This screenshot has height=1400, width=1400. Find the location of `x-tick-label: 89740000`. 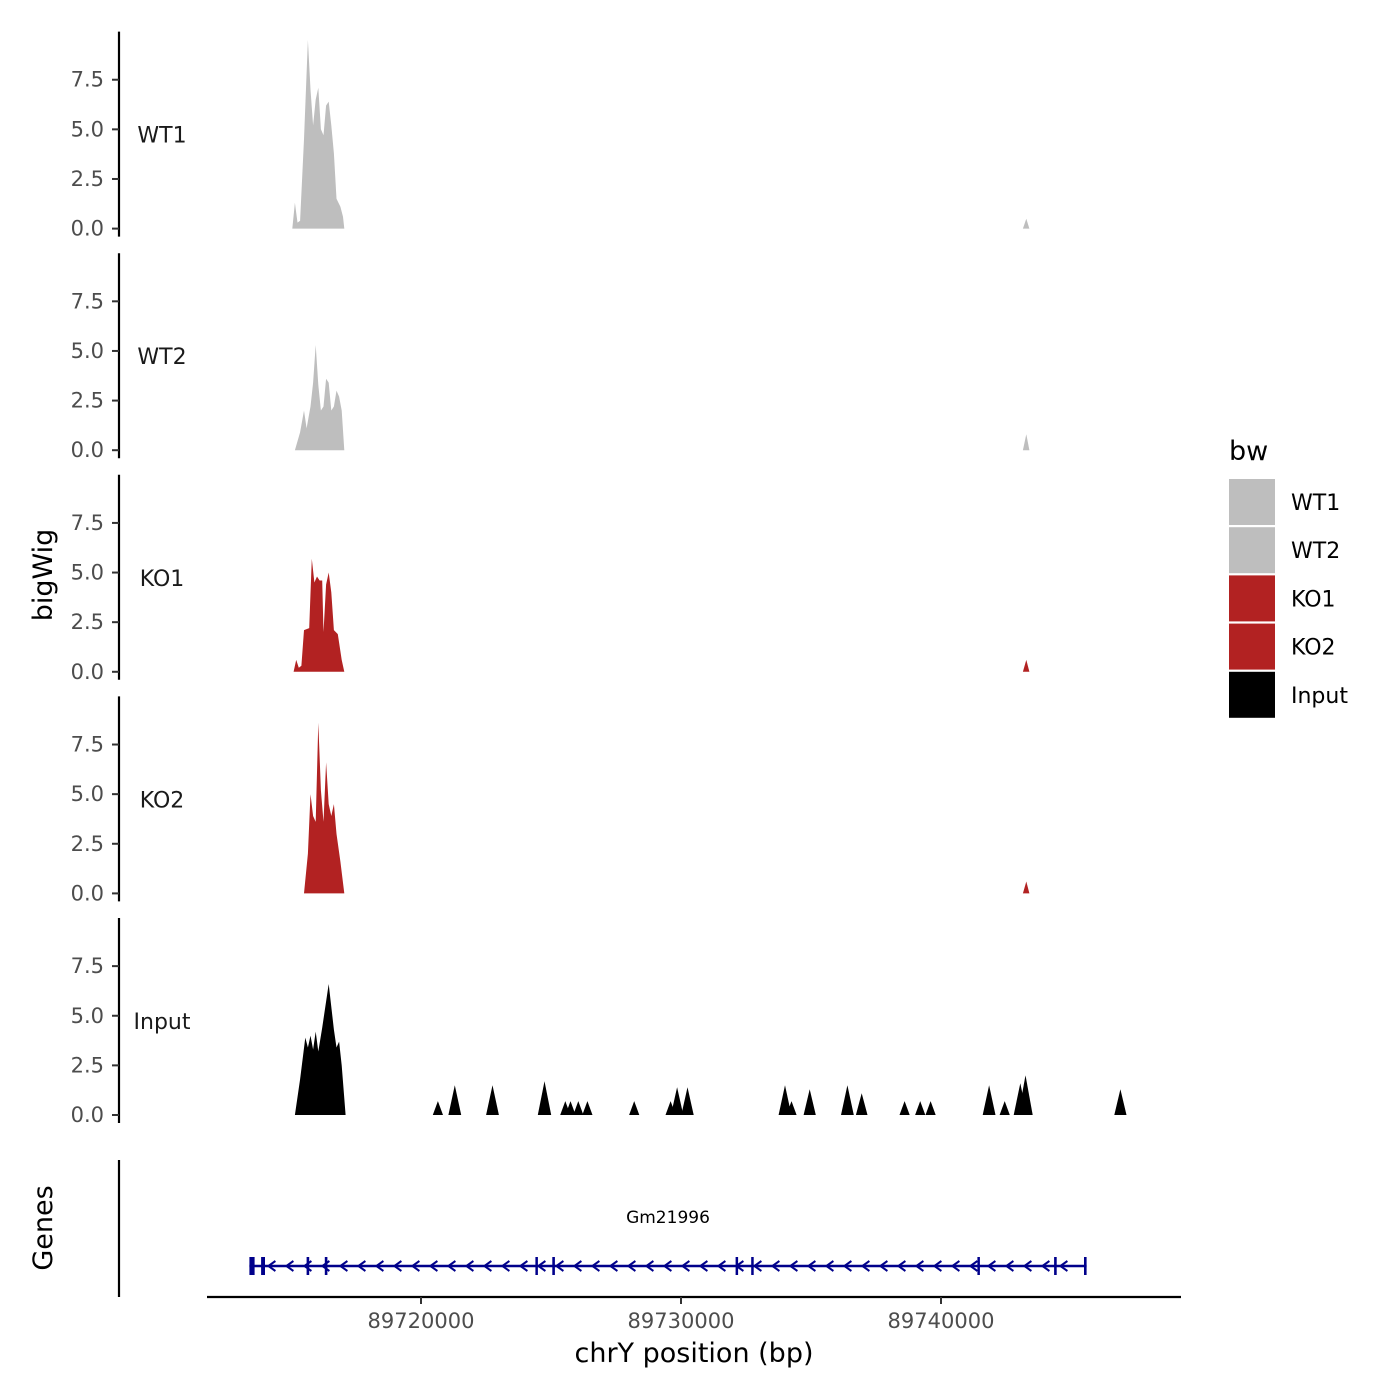

x-tick-label: 89740000 is located at coordinates (941, 1321).